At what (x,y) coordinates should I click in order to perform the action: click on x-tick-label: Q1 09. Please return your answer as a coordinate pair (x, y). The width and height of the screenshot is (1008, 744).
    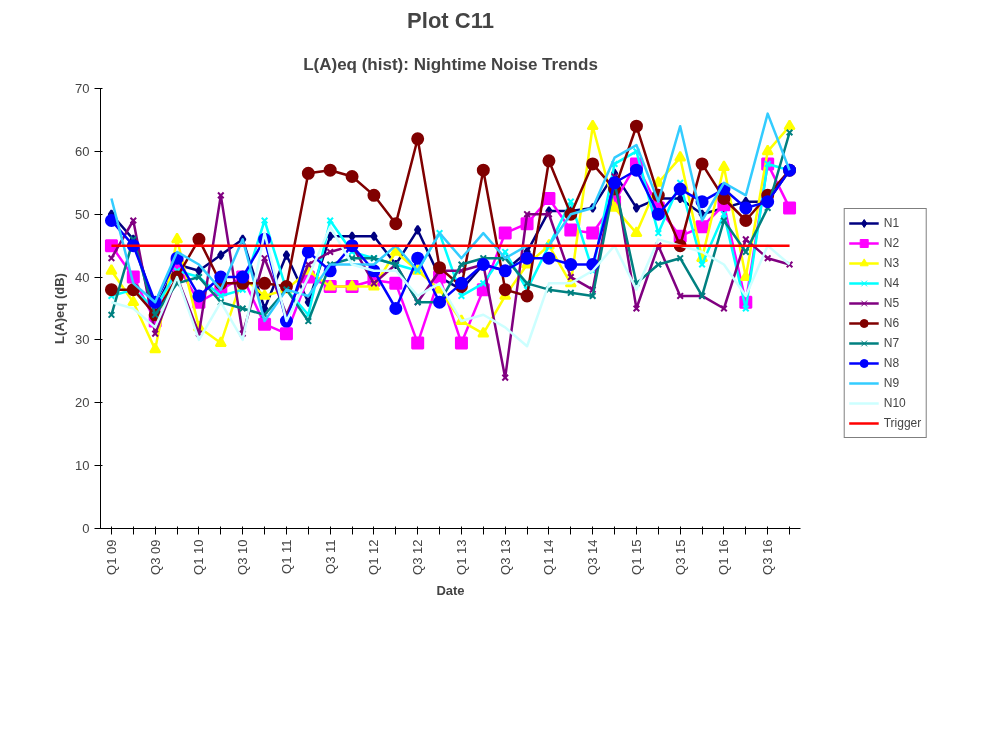
    Looking at the image, I should click on (111, 557).